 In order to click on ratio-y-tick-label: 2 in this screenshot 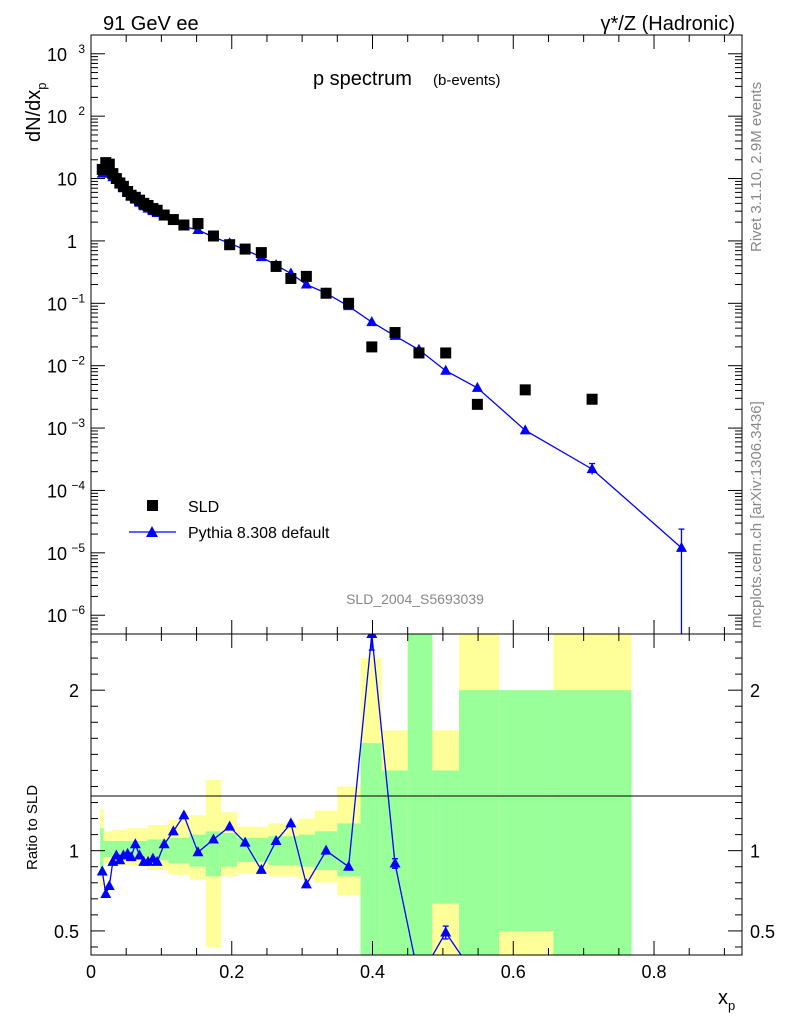, I will do `click(74, 691)`.